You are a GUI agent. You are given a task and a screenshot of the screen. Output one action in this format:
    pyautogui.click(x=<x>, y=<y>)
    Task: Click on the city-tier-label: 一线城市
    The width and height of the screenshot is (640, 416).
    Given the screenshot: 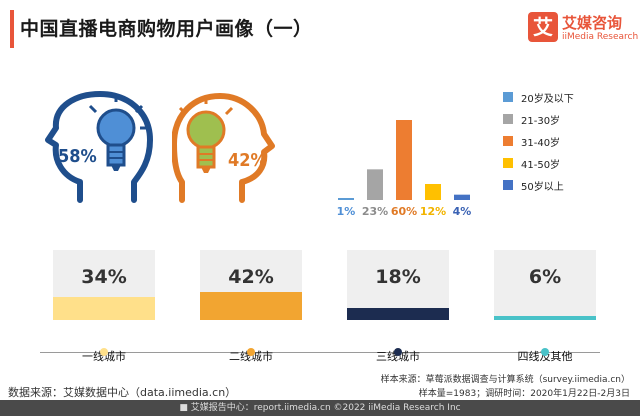 What is the action you would take?
    pyautogui.click(x=104, y=356)
    